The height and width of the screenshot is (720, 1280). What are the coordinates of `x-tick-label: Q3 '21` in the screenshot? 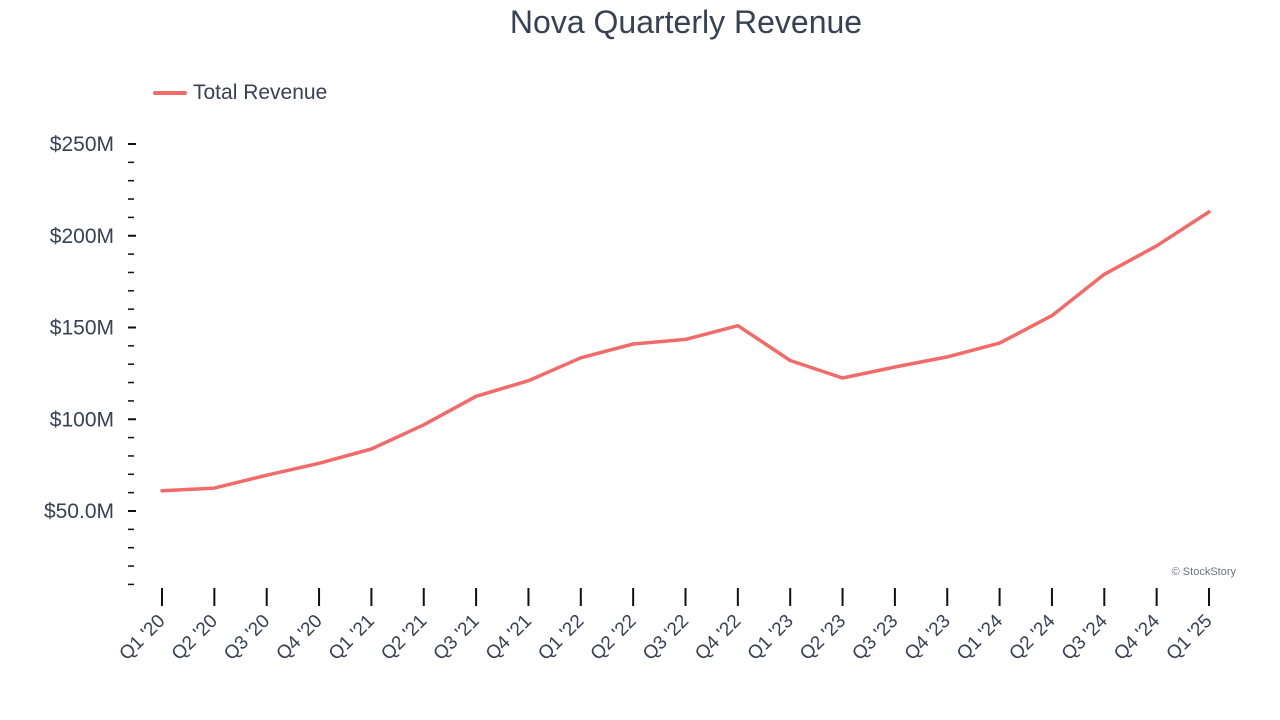 It's located at (457, 638).